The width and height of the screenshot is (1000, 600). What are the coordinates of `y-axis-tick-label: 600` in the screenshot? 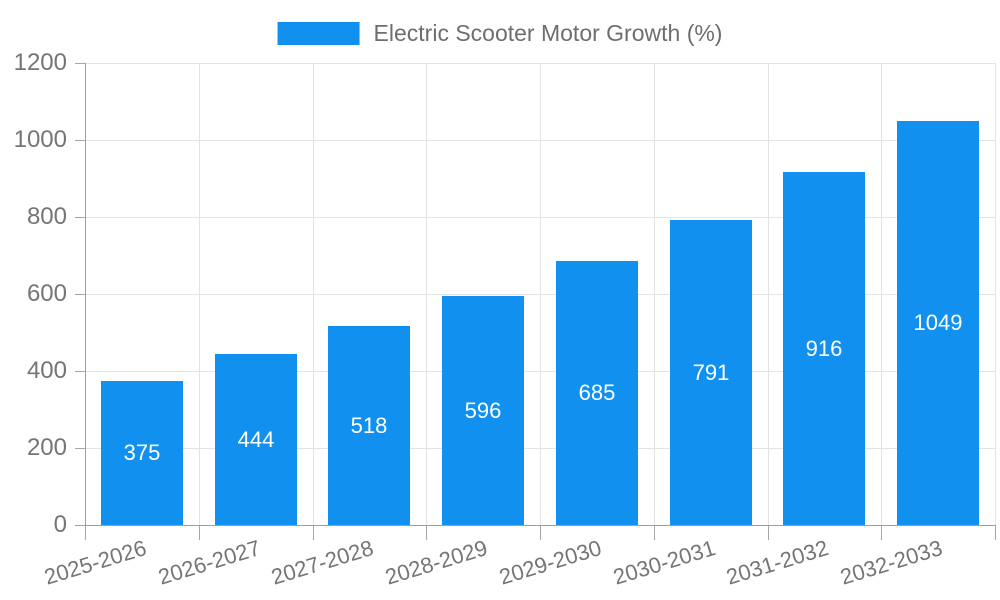 It's located at (46, 293).